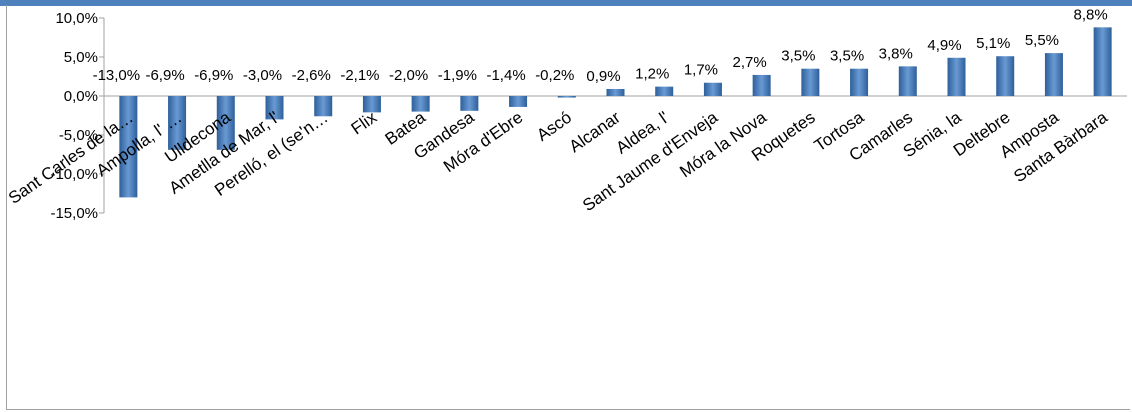  I want to click on data-label: 2,7%, so click(750, 62).